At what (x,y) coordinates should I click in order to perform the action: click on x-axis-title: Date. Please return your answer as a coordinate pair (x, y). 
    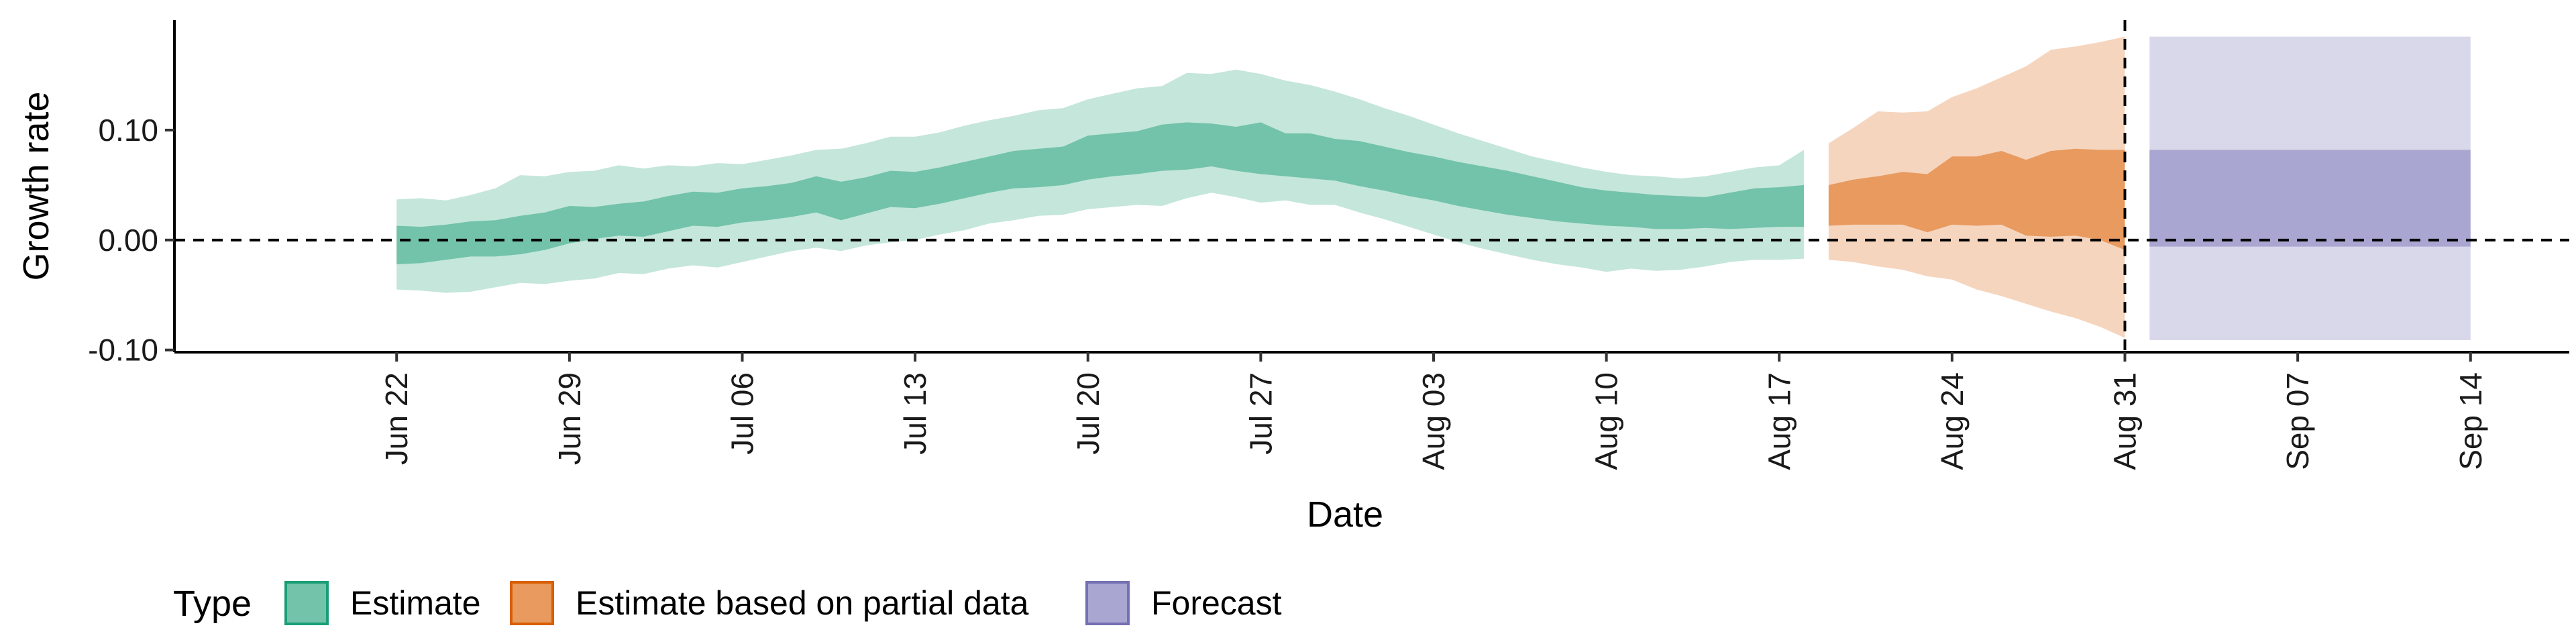
    Looking at the image, I should click on (1345, 514).